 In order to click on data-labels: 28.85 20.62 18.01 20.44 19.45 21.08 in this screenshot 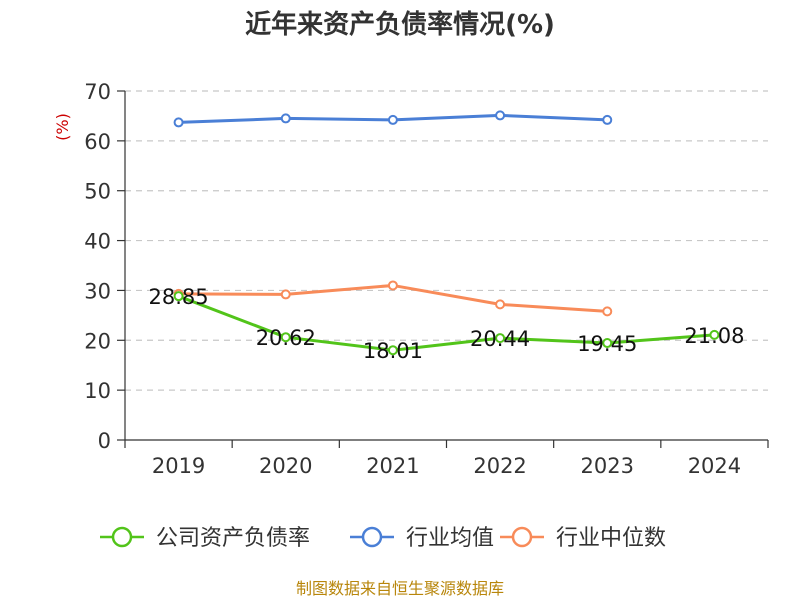, I will do `click(447, 324)`.